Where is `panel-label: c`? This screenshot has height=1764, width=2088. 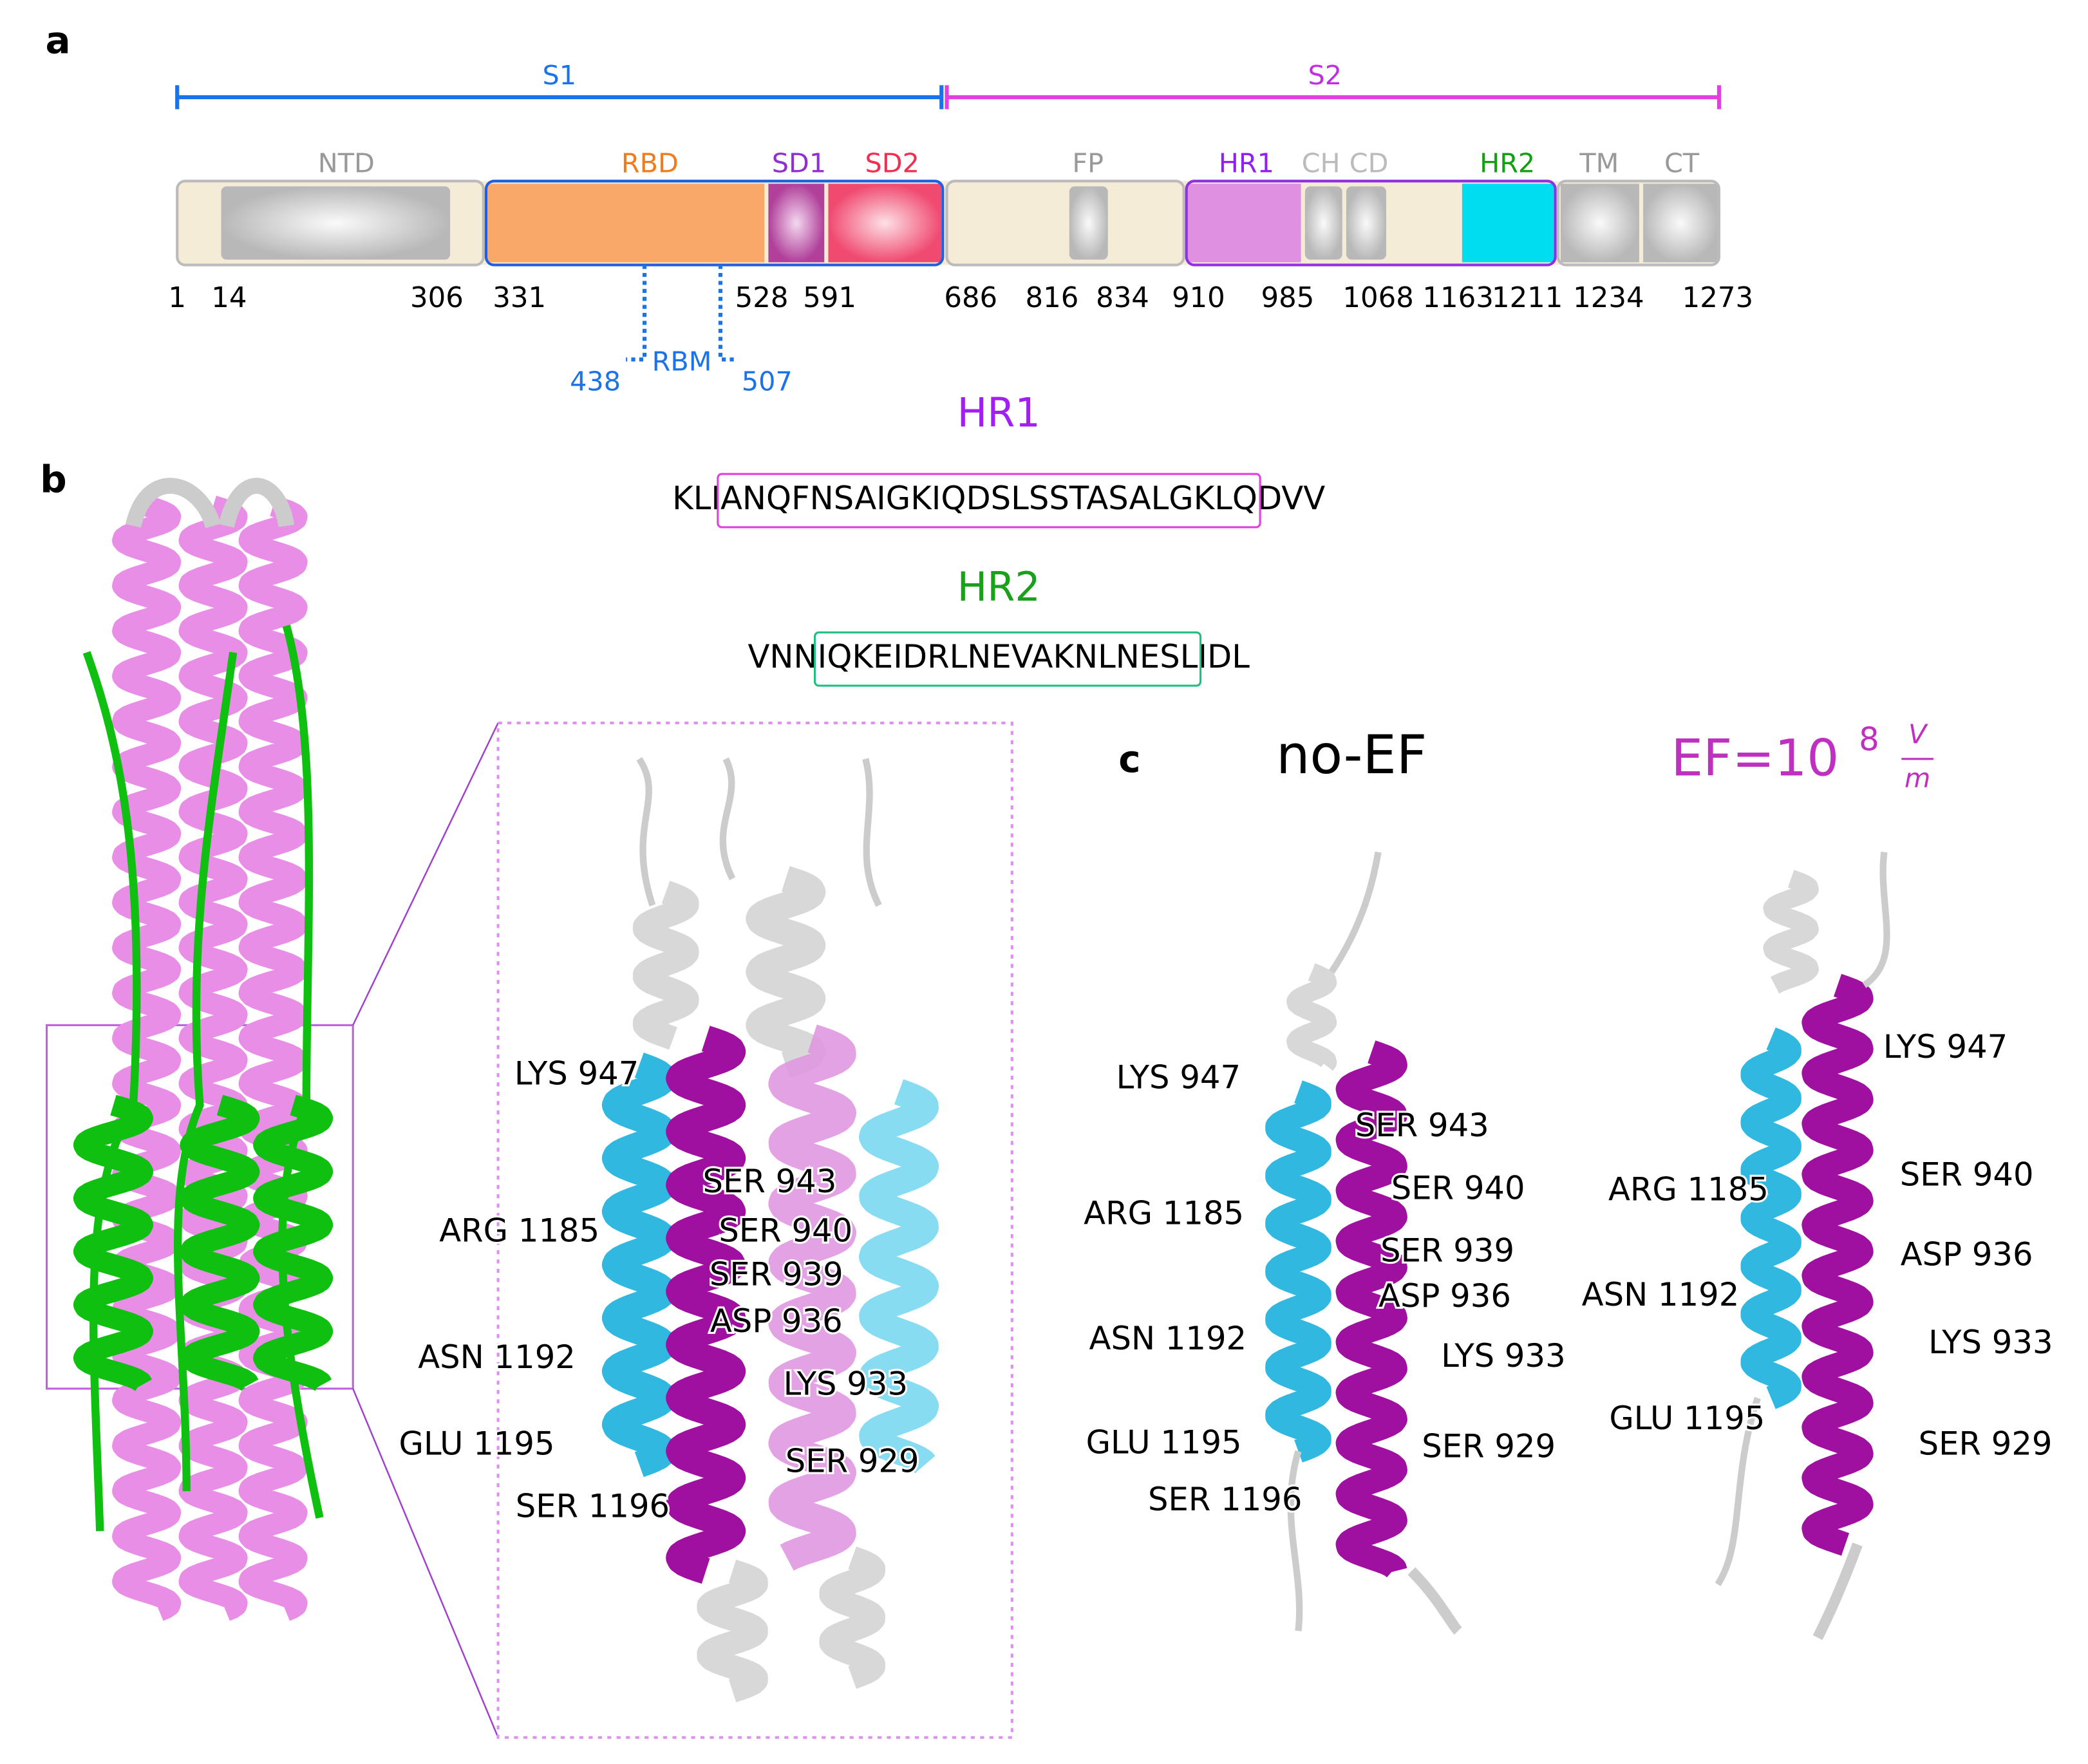 panel-label: c is located at coordinates (1129, 759).